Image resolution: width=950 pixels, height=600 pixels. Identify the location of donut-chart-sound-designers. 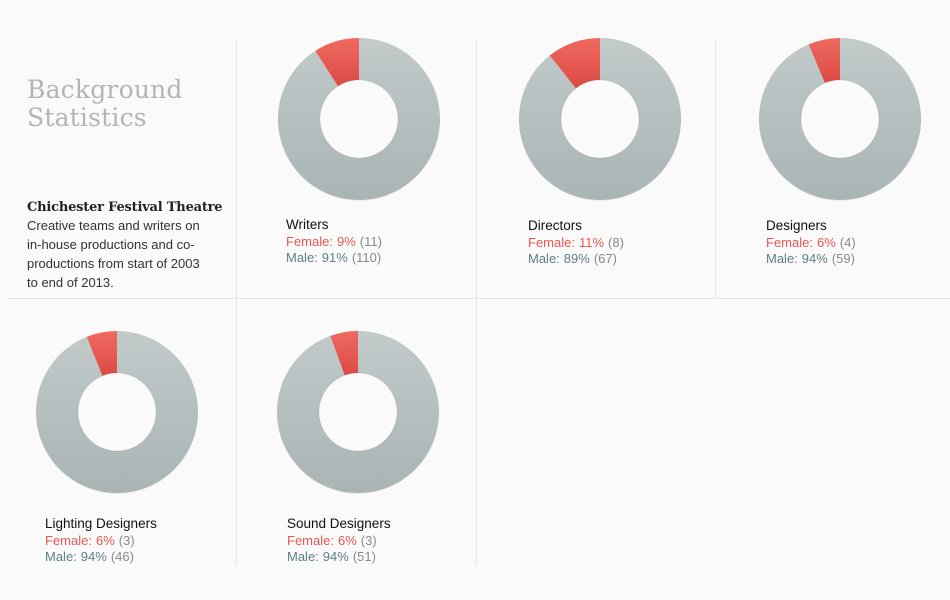
(358, 412).